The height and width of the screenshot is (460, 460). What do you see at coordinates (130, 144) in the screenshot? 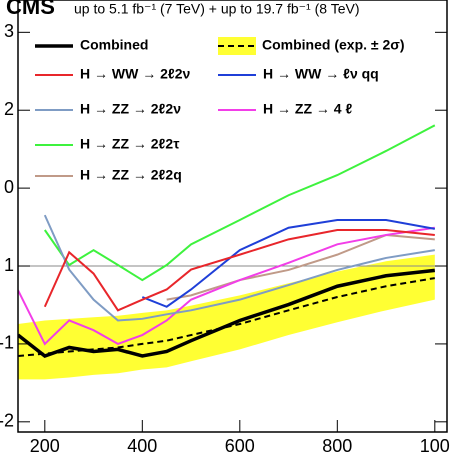
I see `legend-label: H → ZZ → 2ℓ2τ` at bounding box center [130, 144].